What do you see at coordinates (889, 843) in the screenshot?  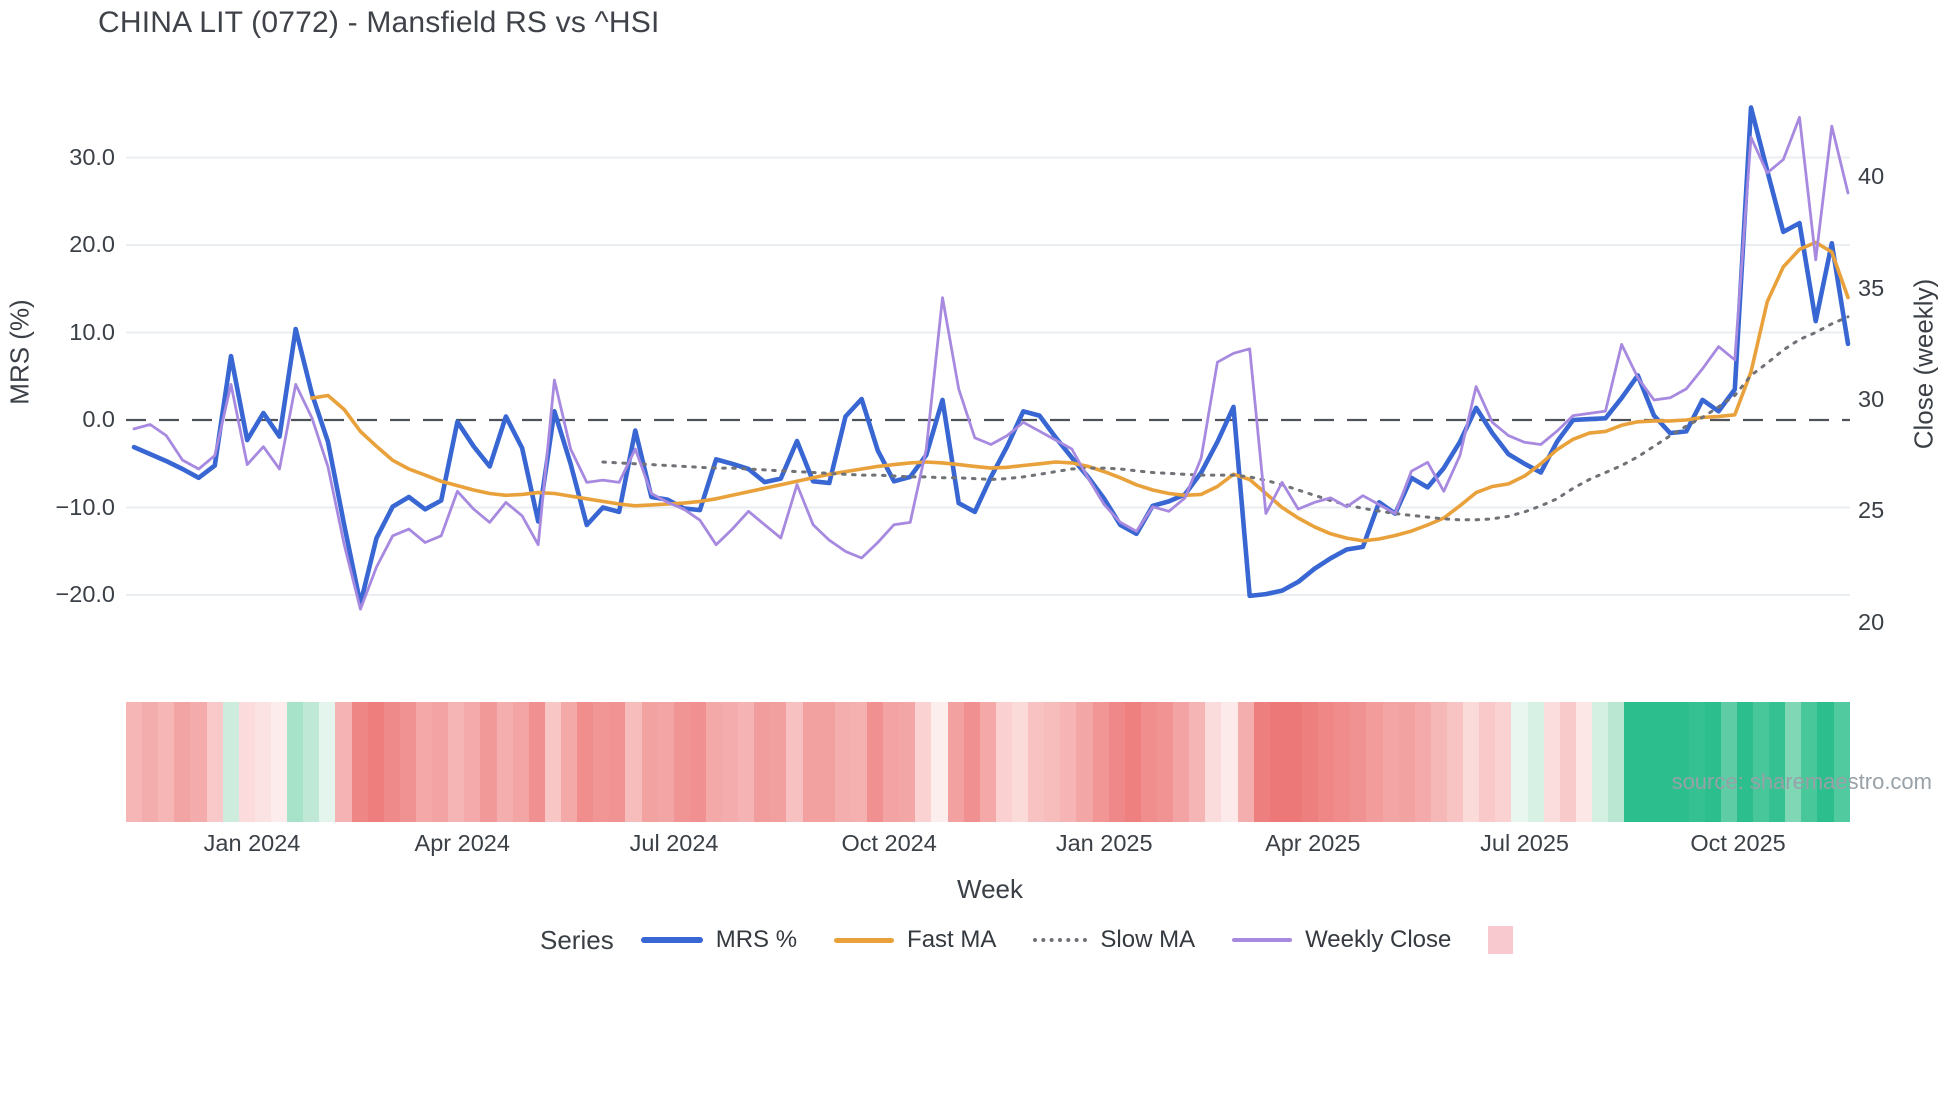 I see `x-tick-oct-2024: Oct 2024` at bounding box center [889, 843].